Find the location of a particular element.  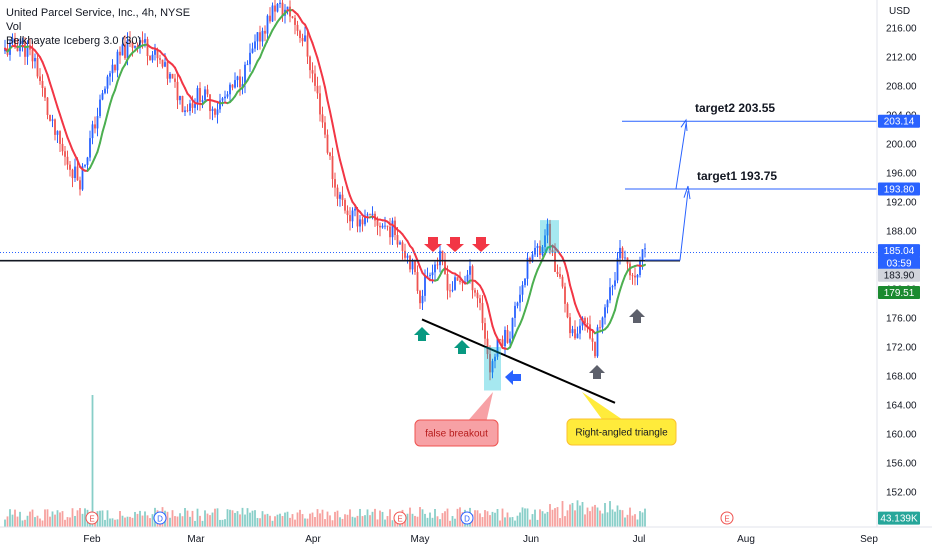

callout-pointer is located at coordinates (479, 407).